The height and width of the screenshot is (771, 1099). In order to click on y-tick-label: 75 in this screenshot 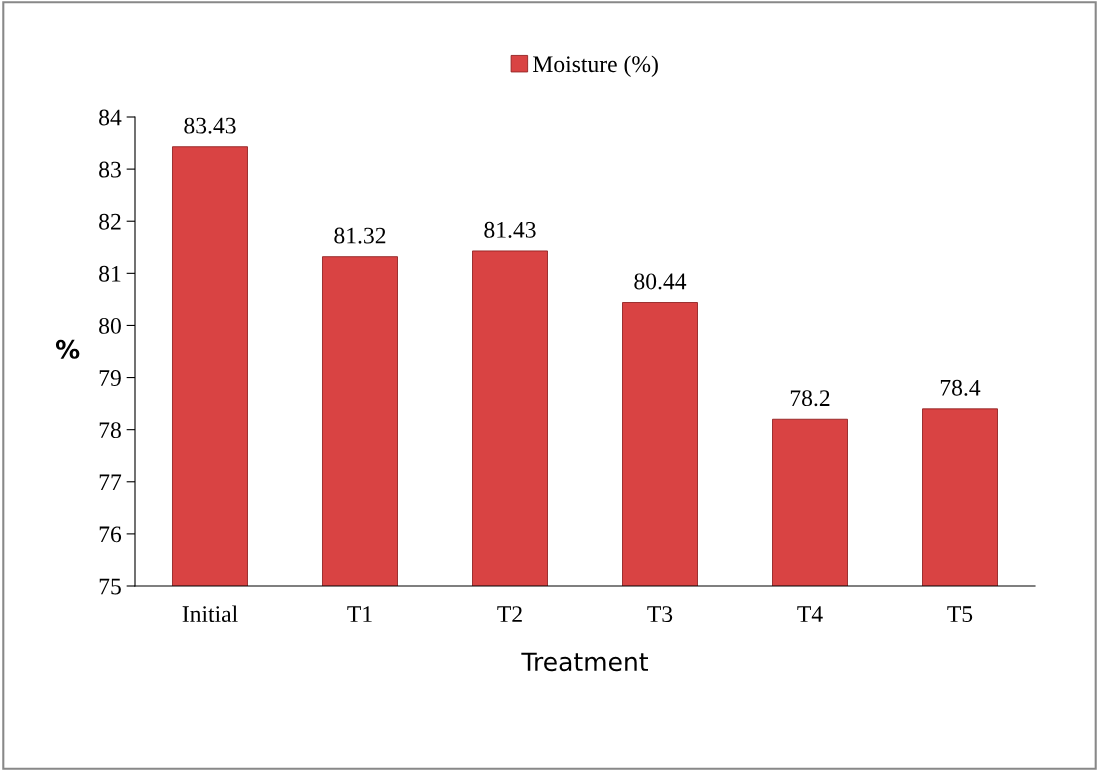, I will do `click(110, 586)`.